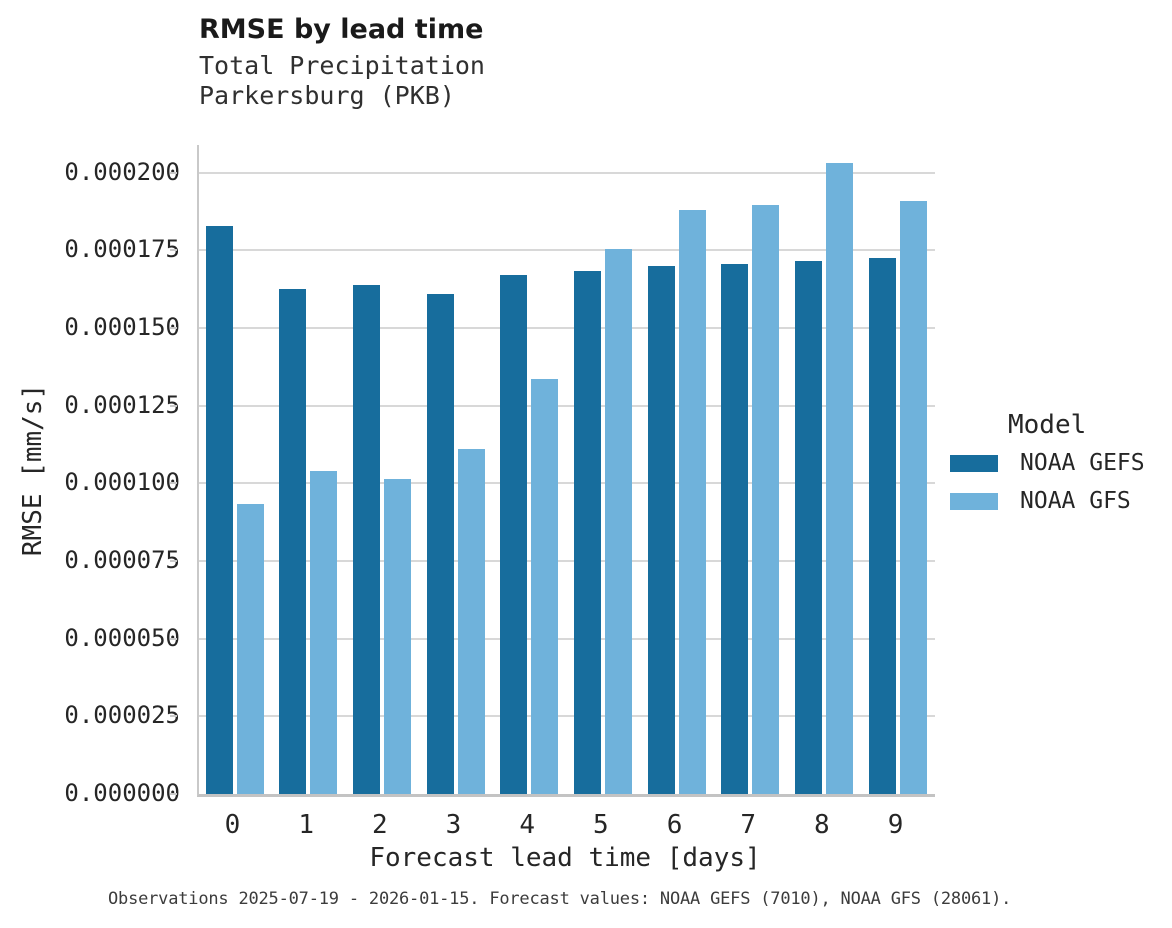 This screenshot has height=928, width=1172. I want to click on y-tick-label: 0.000075, so click(122, 560).